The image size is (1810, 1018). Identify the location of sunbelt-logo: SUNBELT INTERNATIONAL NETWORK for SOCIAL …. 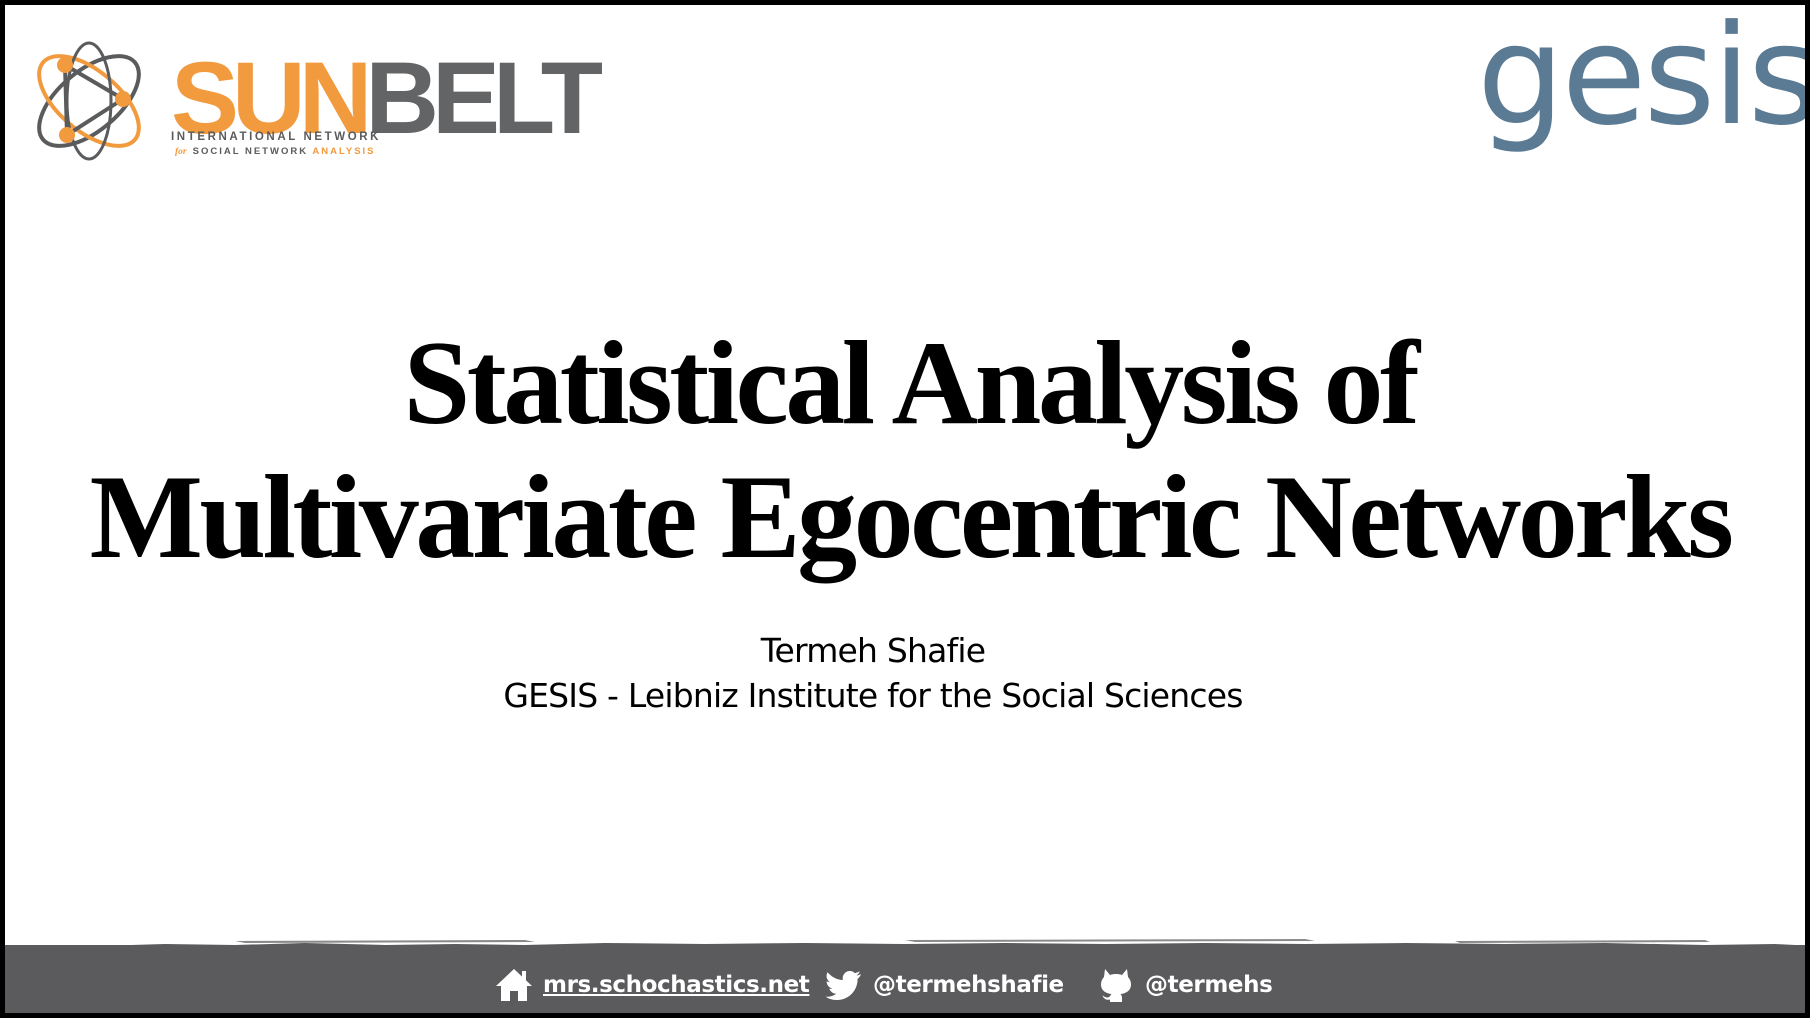
(318, 102).